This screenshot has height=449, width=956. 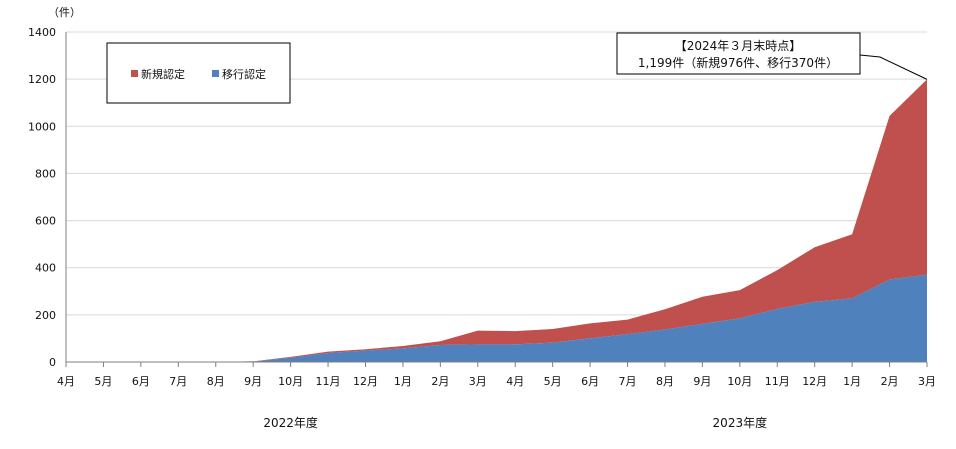 I want to click on y-tick-label: 1200, so click(x=42, y=79).